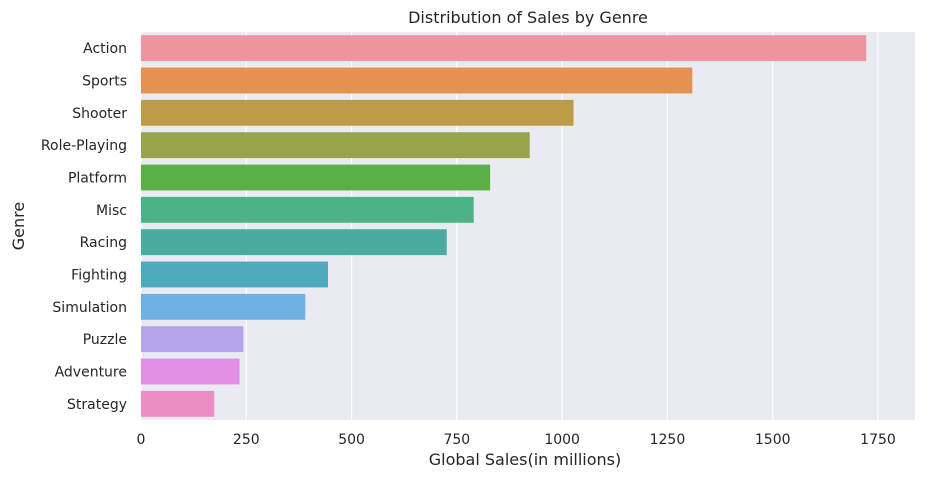  I want to click on y-tick-label: Racing, so click(103, 243).